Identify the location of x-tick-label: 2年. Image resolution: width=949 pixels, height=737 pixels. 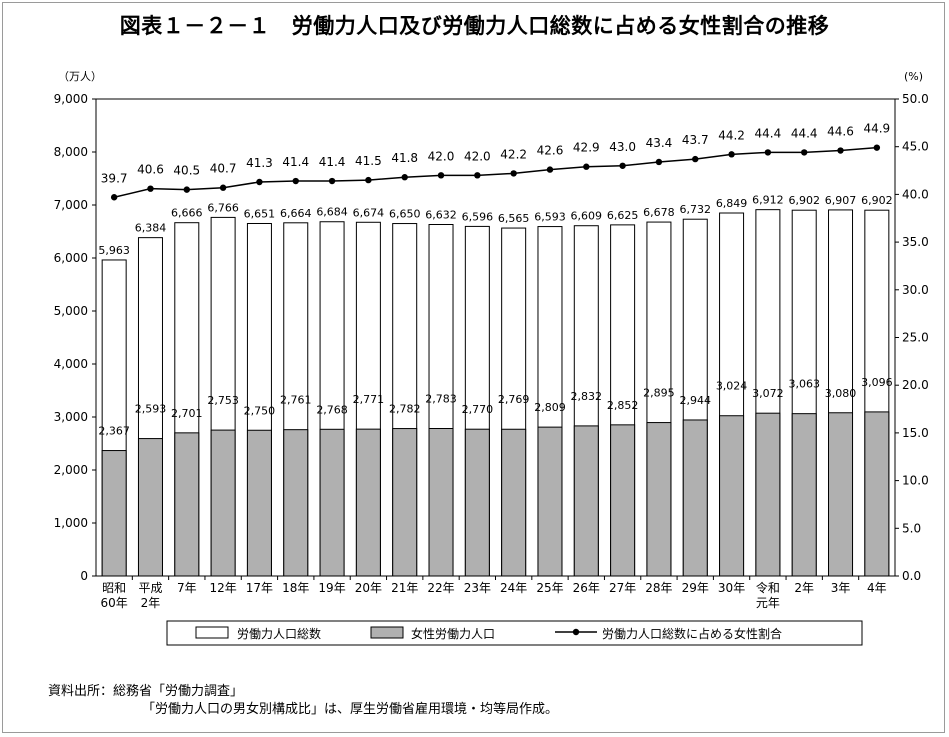
(151, 603).